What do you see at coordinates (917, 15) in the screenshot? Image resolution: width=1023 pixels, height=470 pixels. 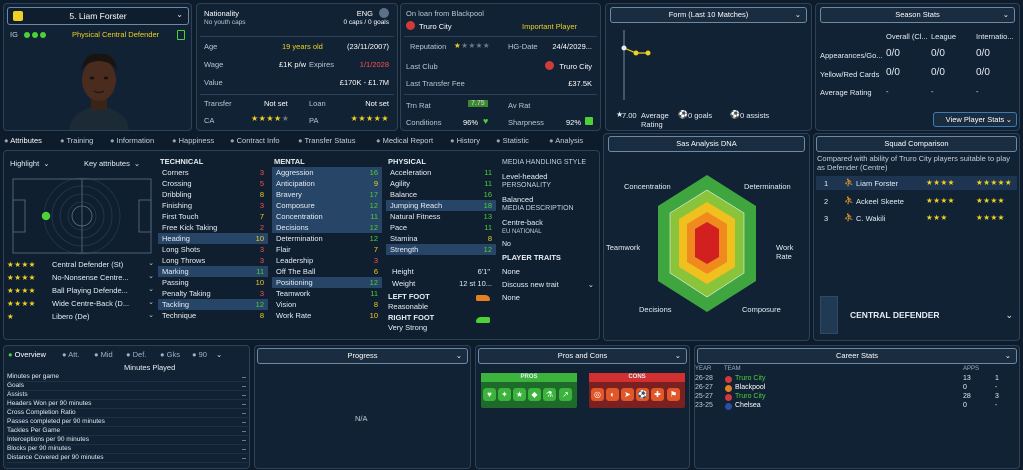 I see `season-stats-title-dropdown: Season Stats ⌄` at bounding box center [917, 15].